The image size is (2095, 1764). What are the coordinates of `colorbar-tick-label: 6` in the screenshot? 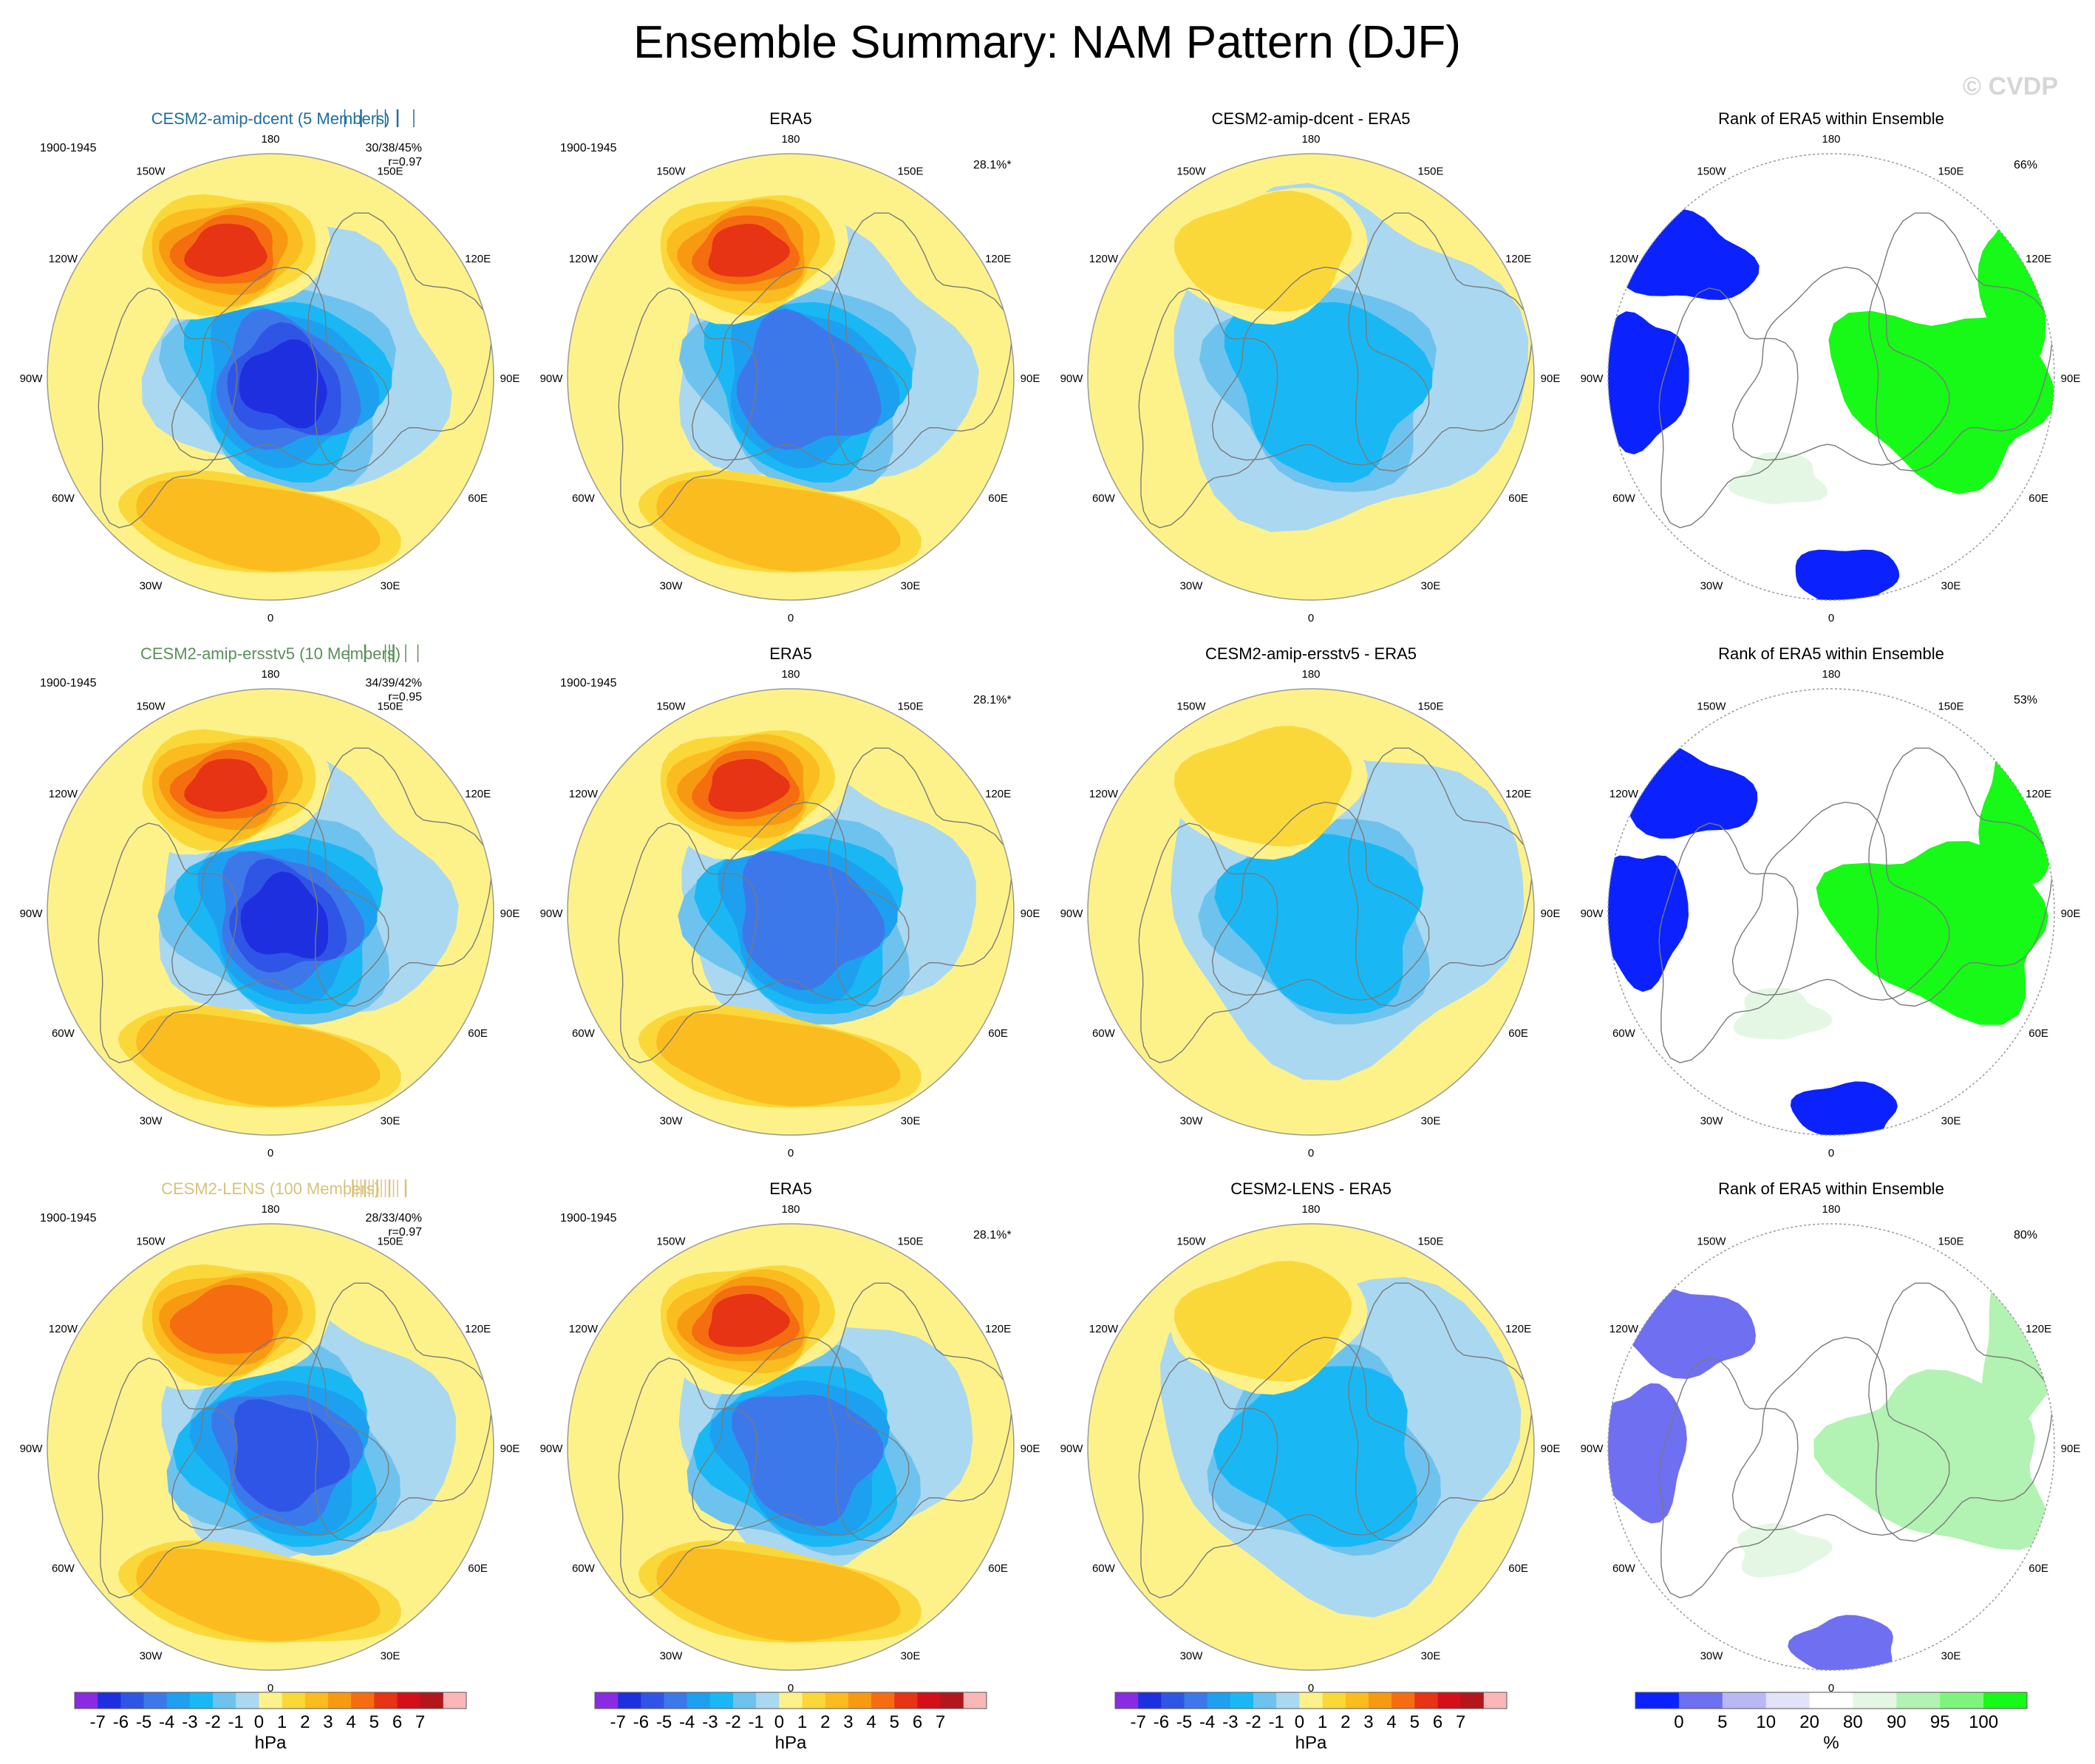 It's located at (918, 1722).